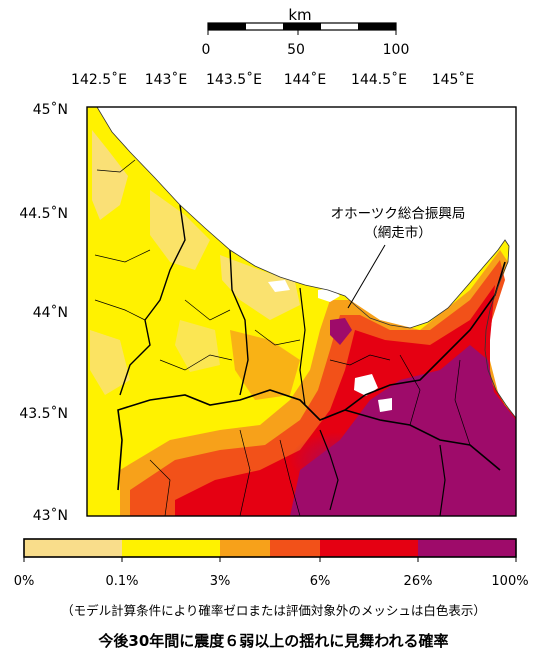 Image resolution: width=547 pixels, height=660 pixels. I want to click on latitude-label: 43˚N, so click(50, 515).